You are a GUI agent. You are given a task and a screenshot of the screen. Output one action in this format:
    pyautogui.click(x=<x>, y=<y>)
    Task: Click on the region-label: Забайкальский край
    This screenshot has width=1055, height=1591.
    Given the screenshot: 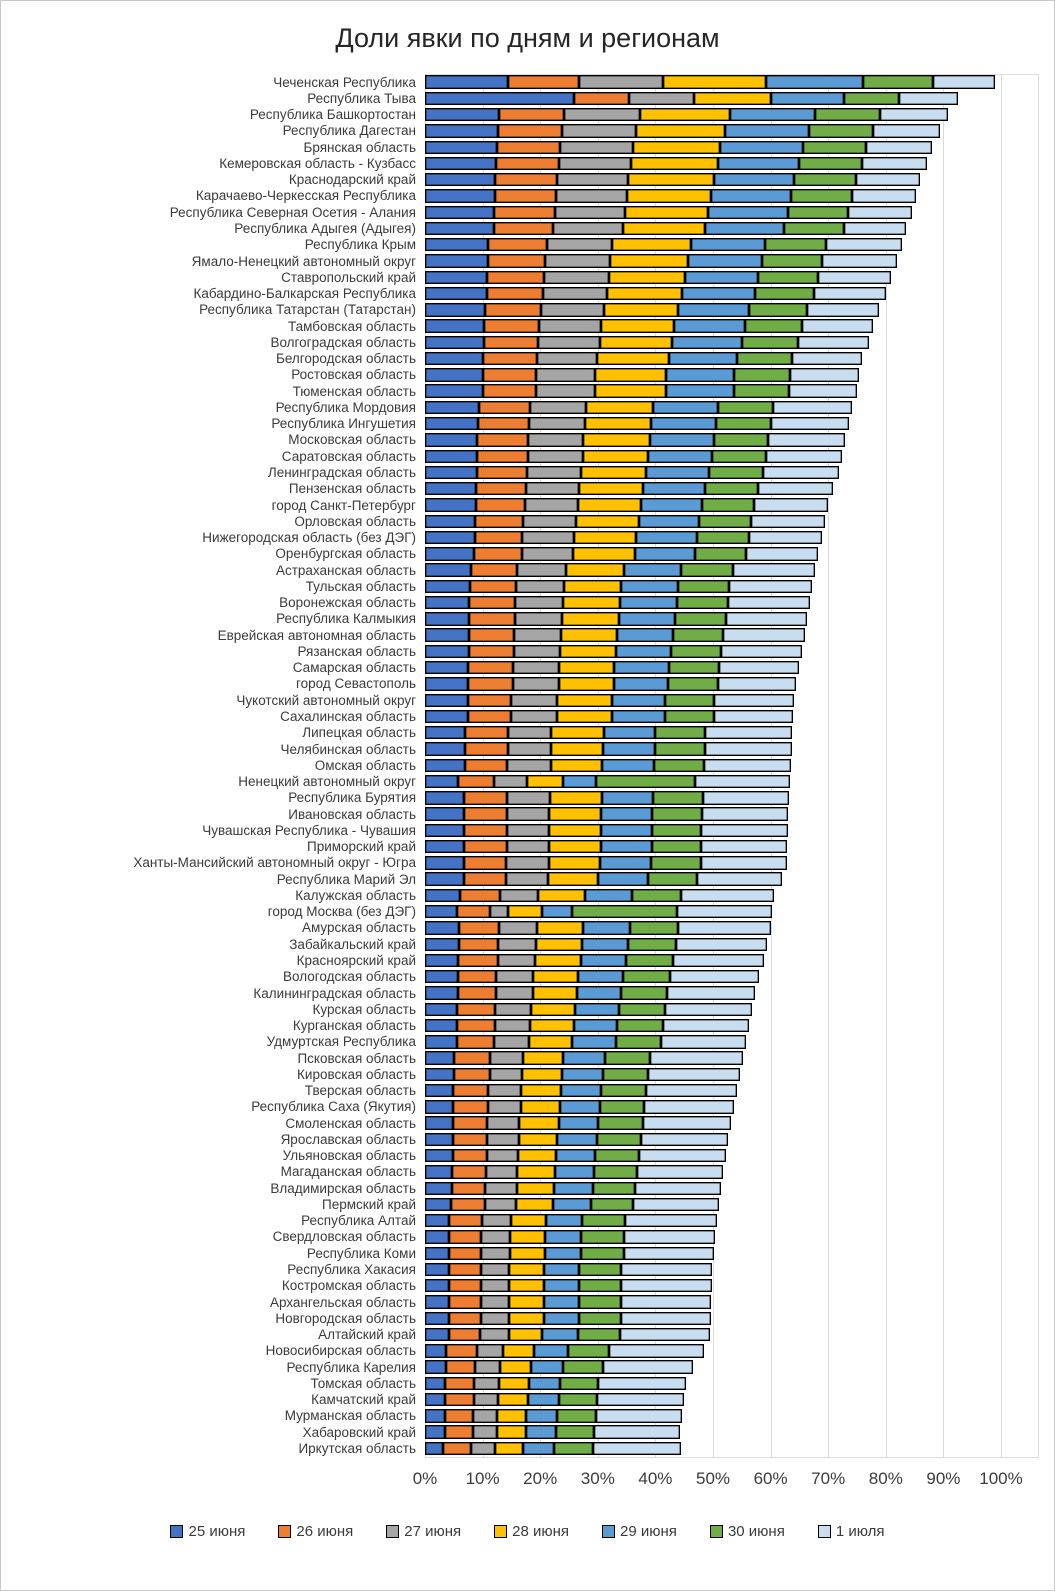 What is the action you would take?
    pyautogui.click(x=352, y=944)
    